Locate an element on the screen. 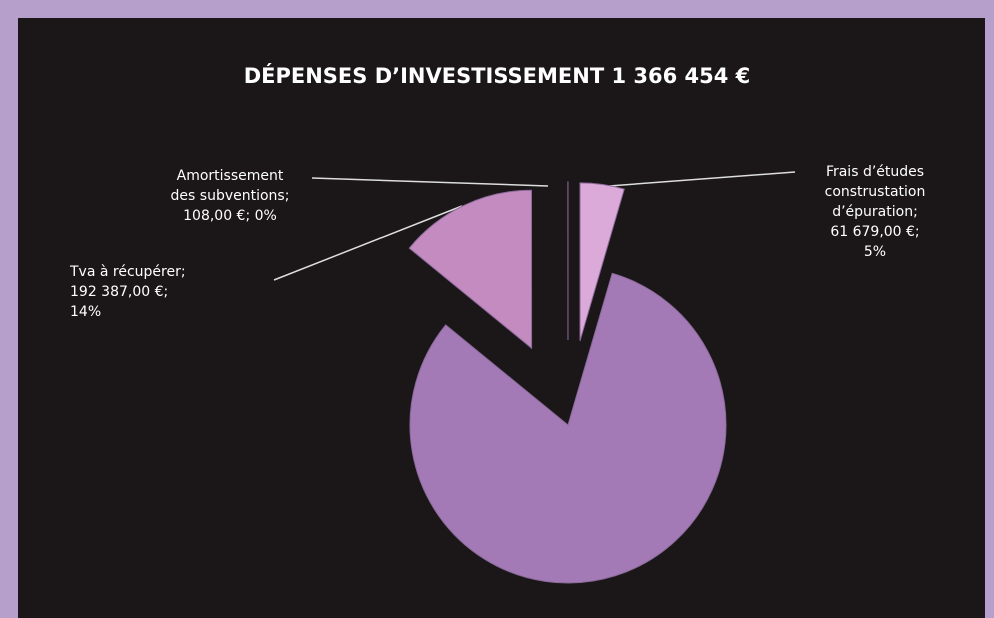 This screenshot has height=618, width=994. chart-title: DÉPENSES D’INVESTISSEMENT 1 366 454 € is located at coordinates (497, 76).